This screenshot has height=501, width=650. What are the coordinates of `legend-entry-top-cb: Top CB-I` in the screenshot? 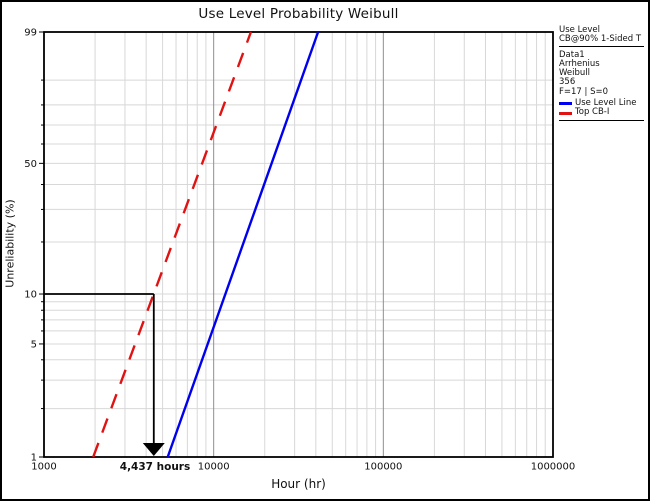 It's located at (601, 112).